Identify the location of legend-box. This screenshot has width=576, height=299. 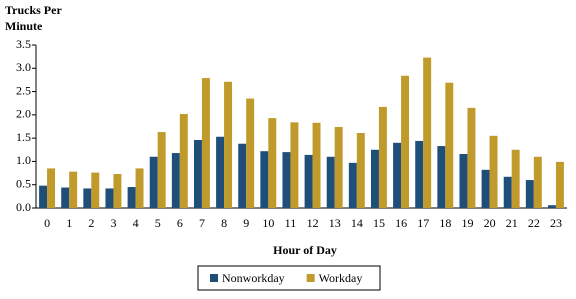
(289, 278).